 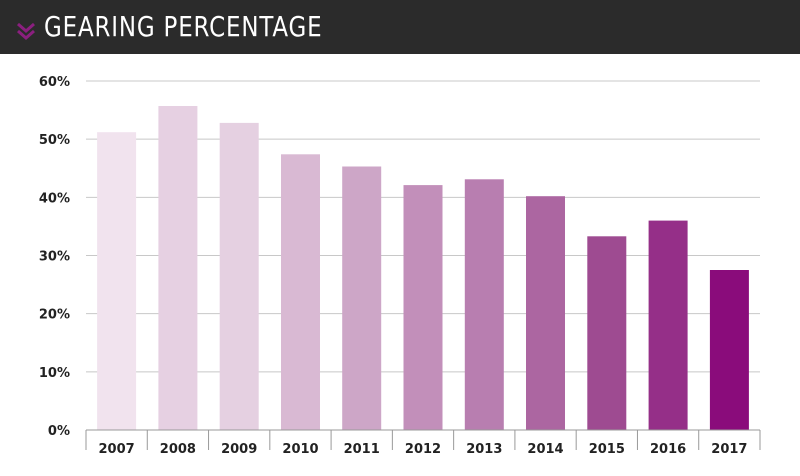 What do you see at coordinates (117, 281) in the screenshot?
I see `bar-2007` at bounding box center [117, 281].